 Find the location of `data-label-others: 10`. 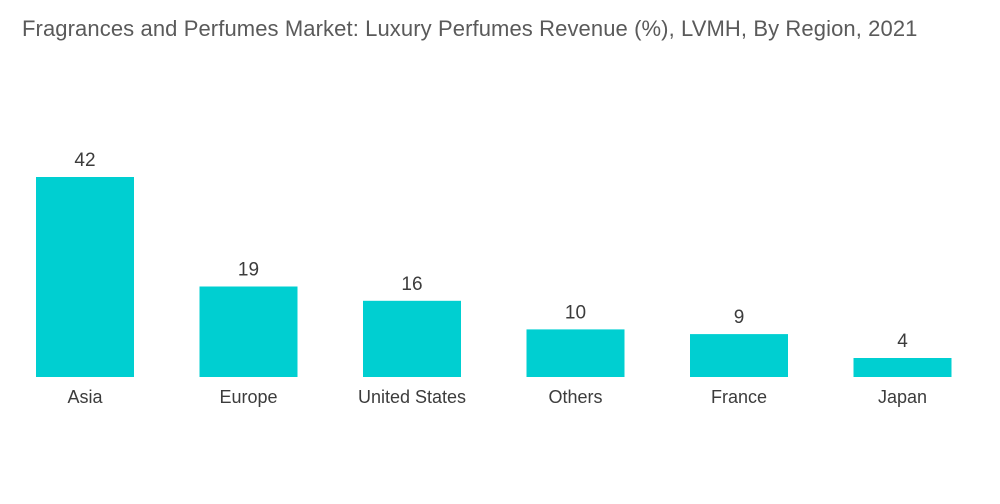

data-label-others: 10 is located at coordinates (575, 312).